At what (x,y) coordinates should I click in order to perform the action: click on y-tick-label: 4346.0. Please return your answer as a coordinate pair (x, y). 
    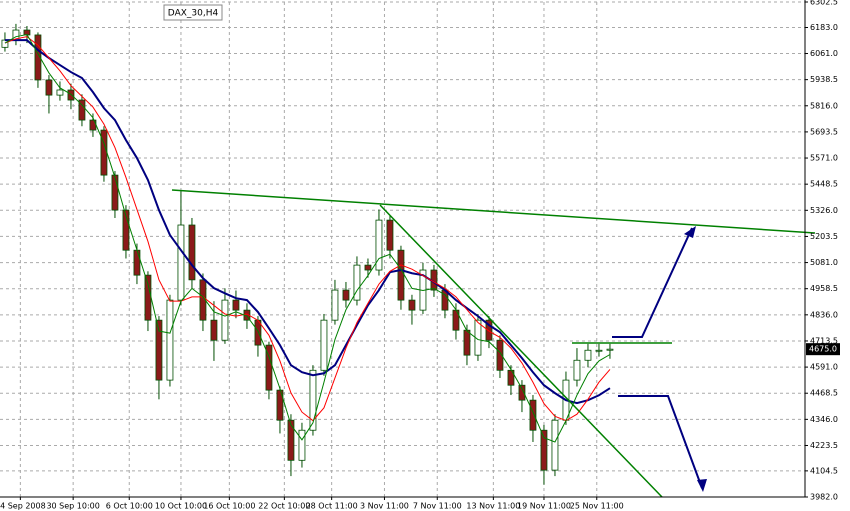
    Looking at the image, I should click on (824, 419).